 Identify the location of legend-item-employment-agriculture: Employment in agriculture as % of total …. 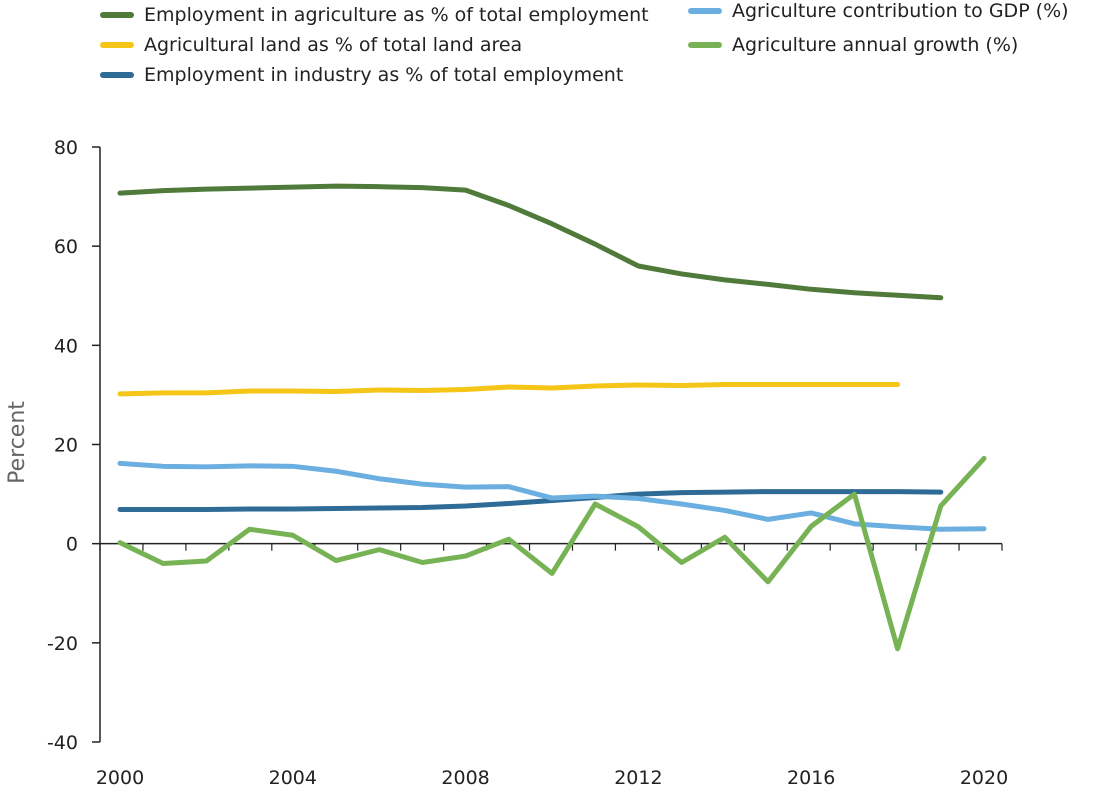
(374, 15).